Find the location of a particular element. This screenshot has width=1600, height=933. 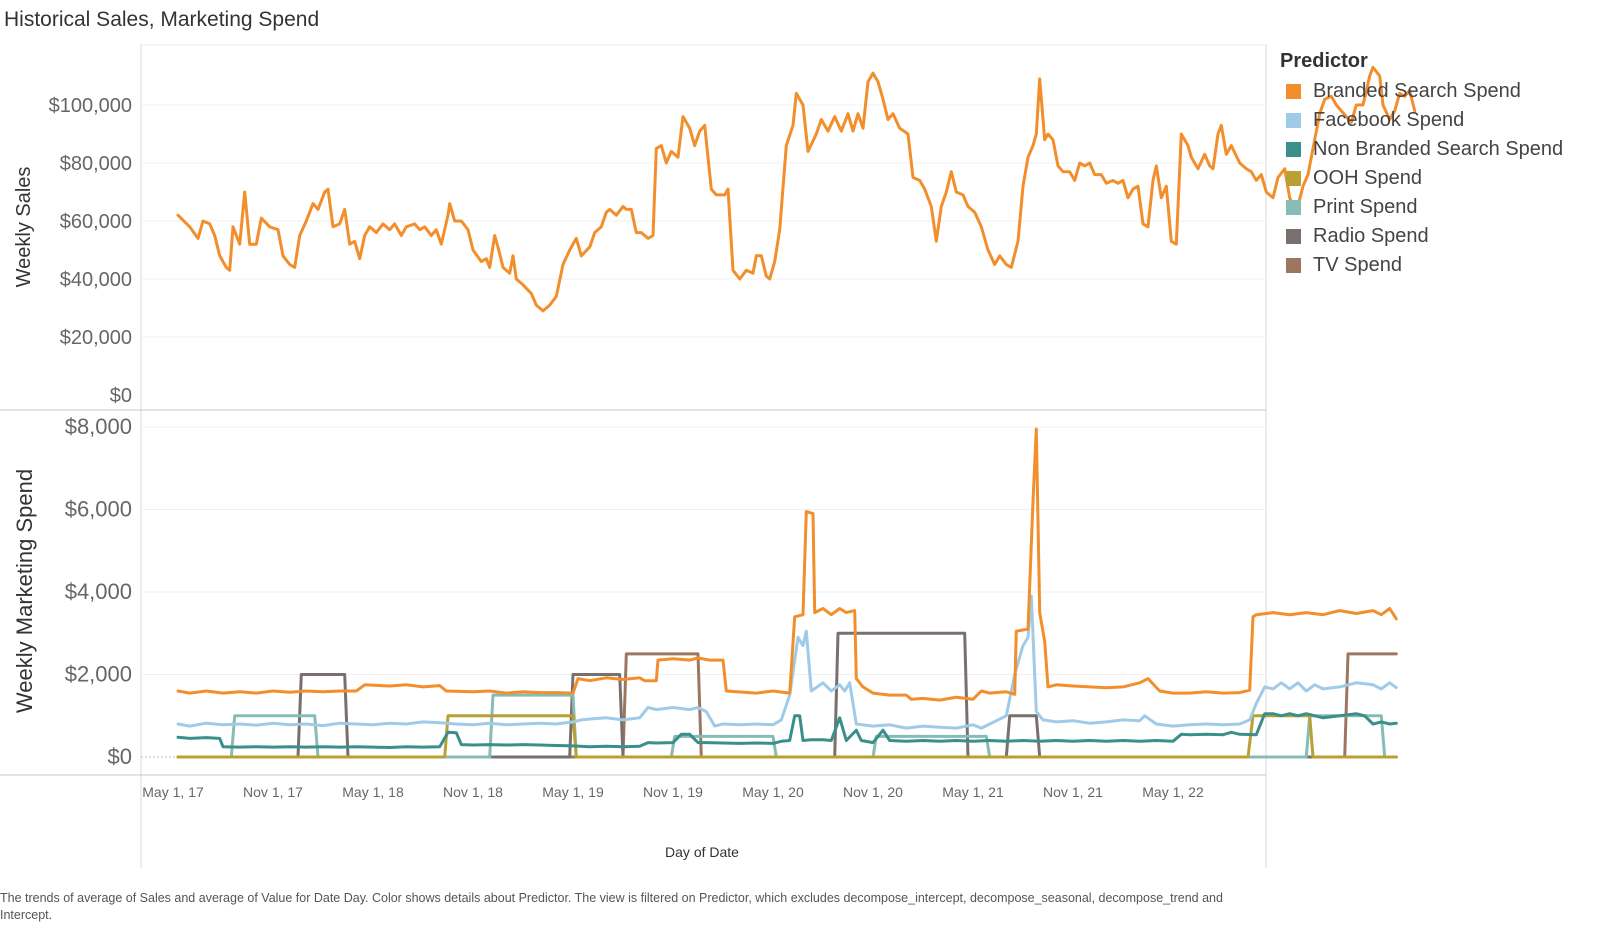

x-tick-label: Nov 1, 17 is located at coordinates (273, 792).